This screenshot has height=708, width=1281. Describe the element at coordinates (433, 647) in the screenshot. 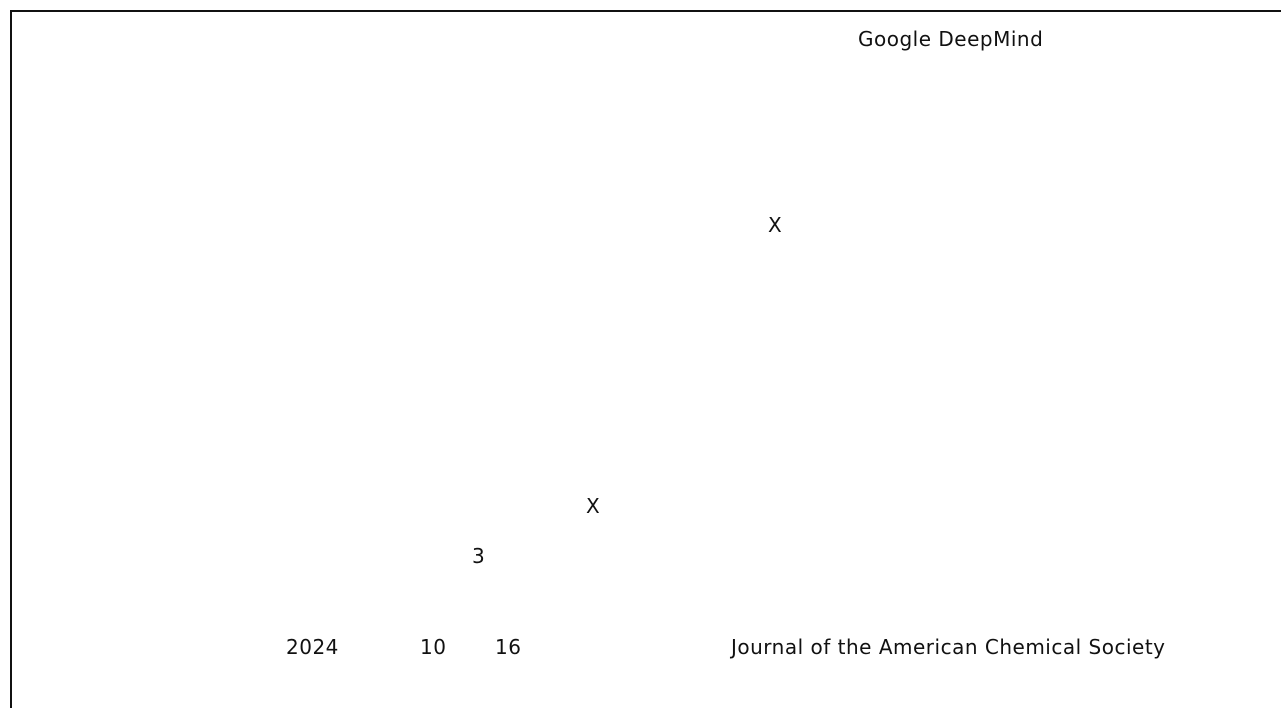

I see `date-month: 10` at that location.